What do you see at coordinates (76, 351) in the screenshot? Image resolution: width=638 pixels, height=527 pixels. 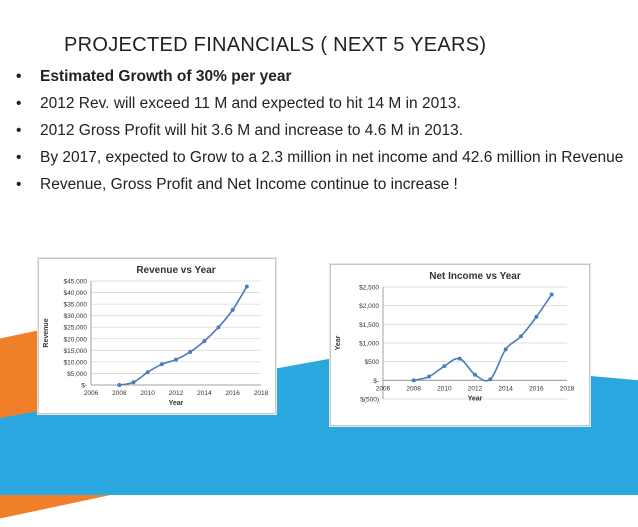 I see `y-tick-label: $15,000` at bounding box center [76, 351].